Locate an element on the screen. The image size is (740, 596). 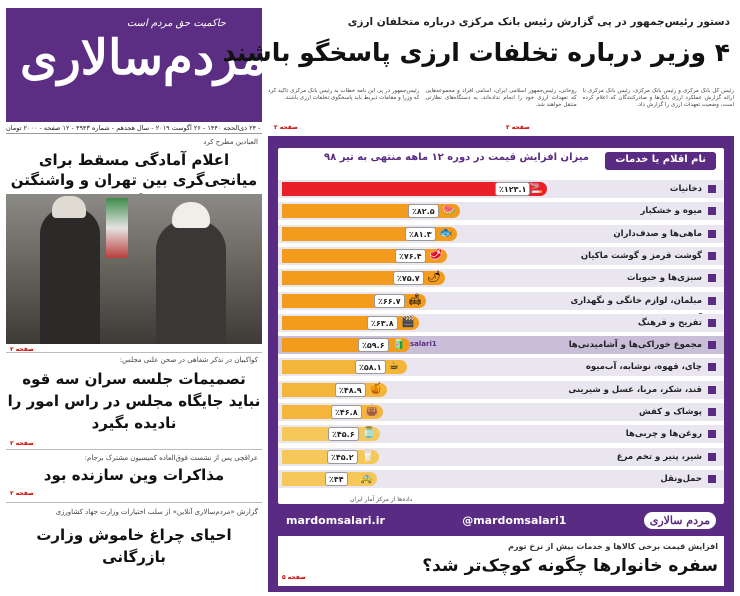
chart-row: ٪۵۹.۶ 🧃 مجموع خوراکی‌ها و آشامیدنی‌ها is located at coordinates (501, 347).